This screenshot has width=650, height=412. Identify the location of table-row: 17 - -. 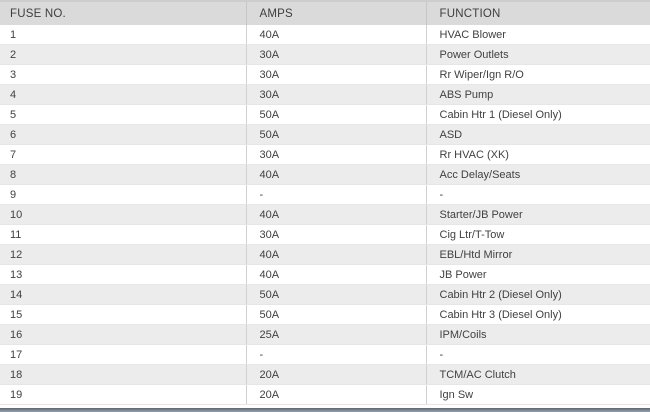
(325, 354).